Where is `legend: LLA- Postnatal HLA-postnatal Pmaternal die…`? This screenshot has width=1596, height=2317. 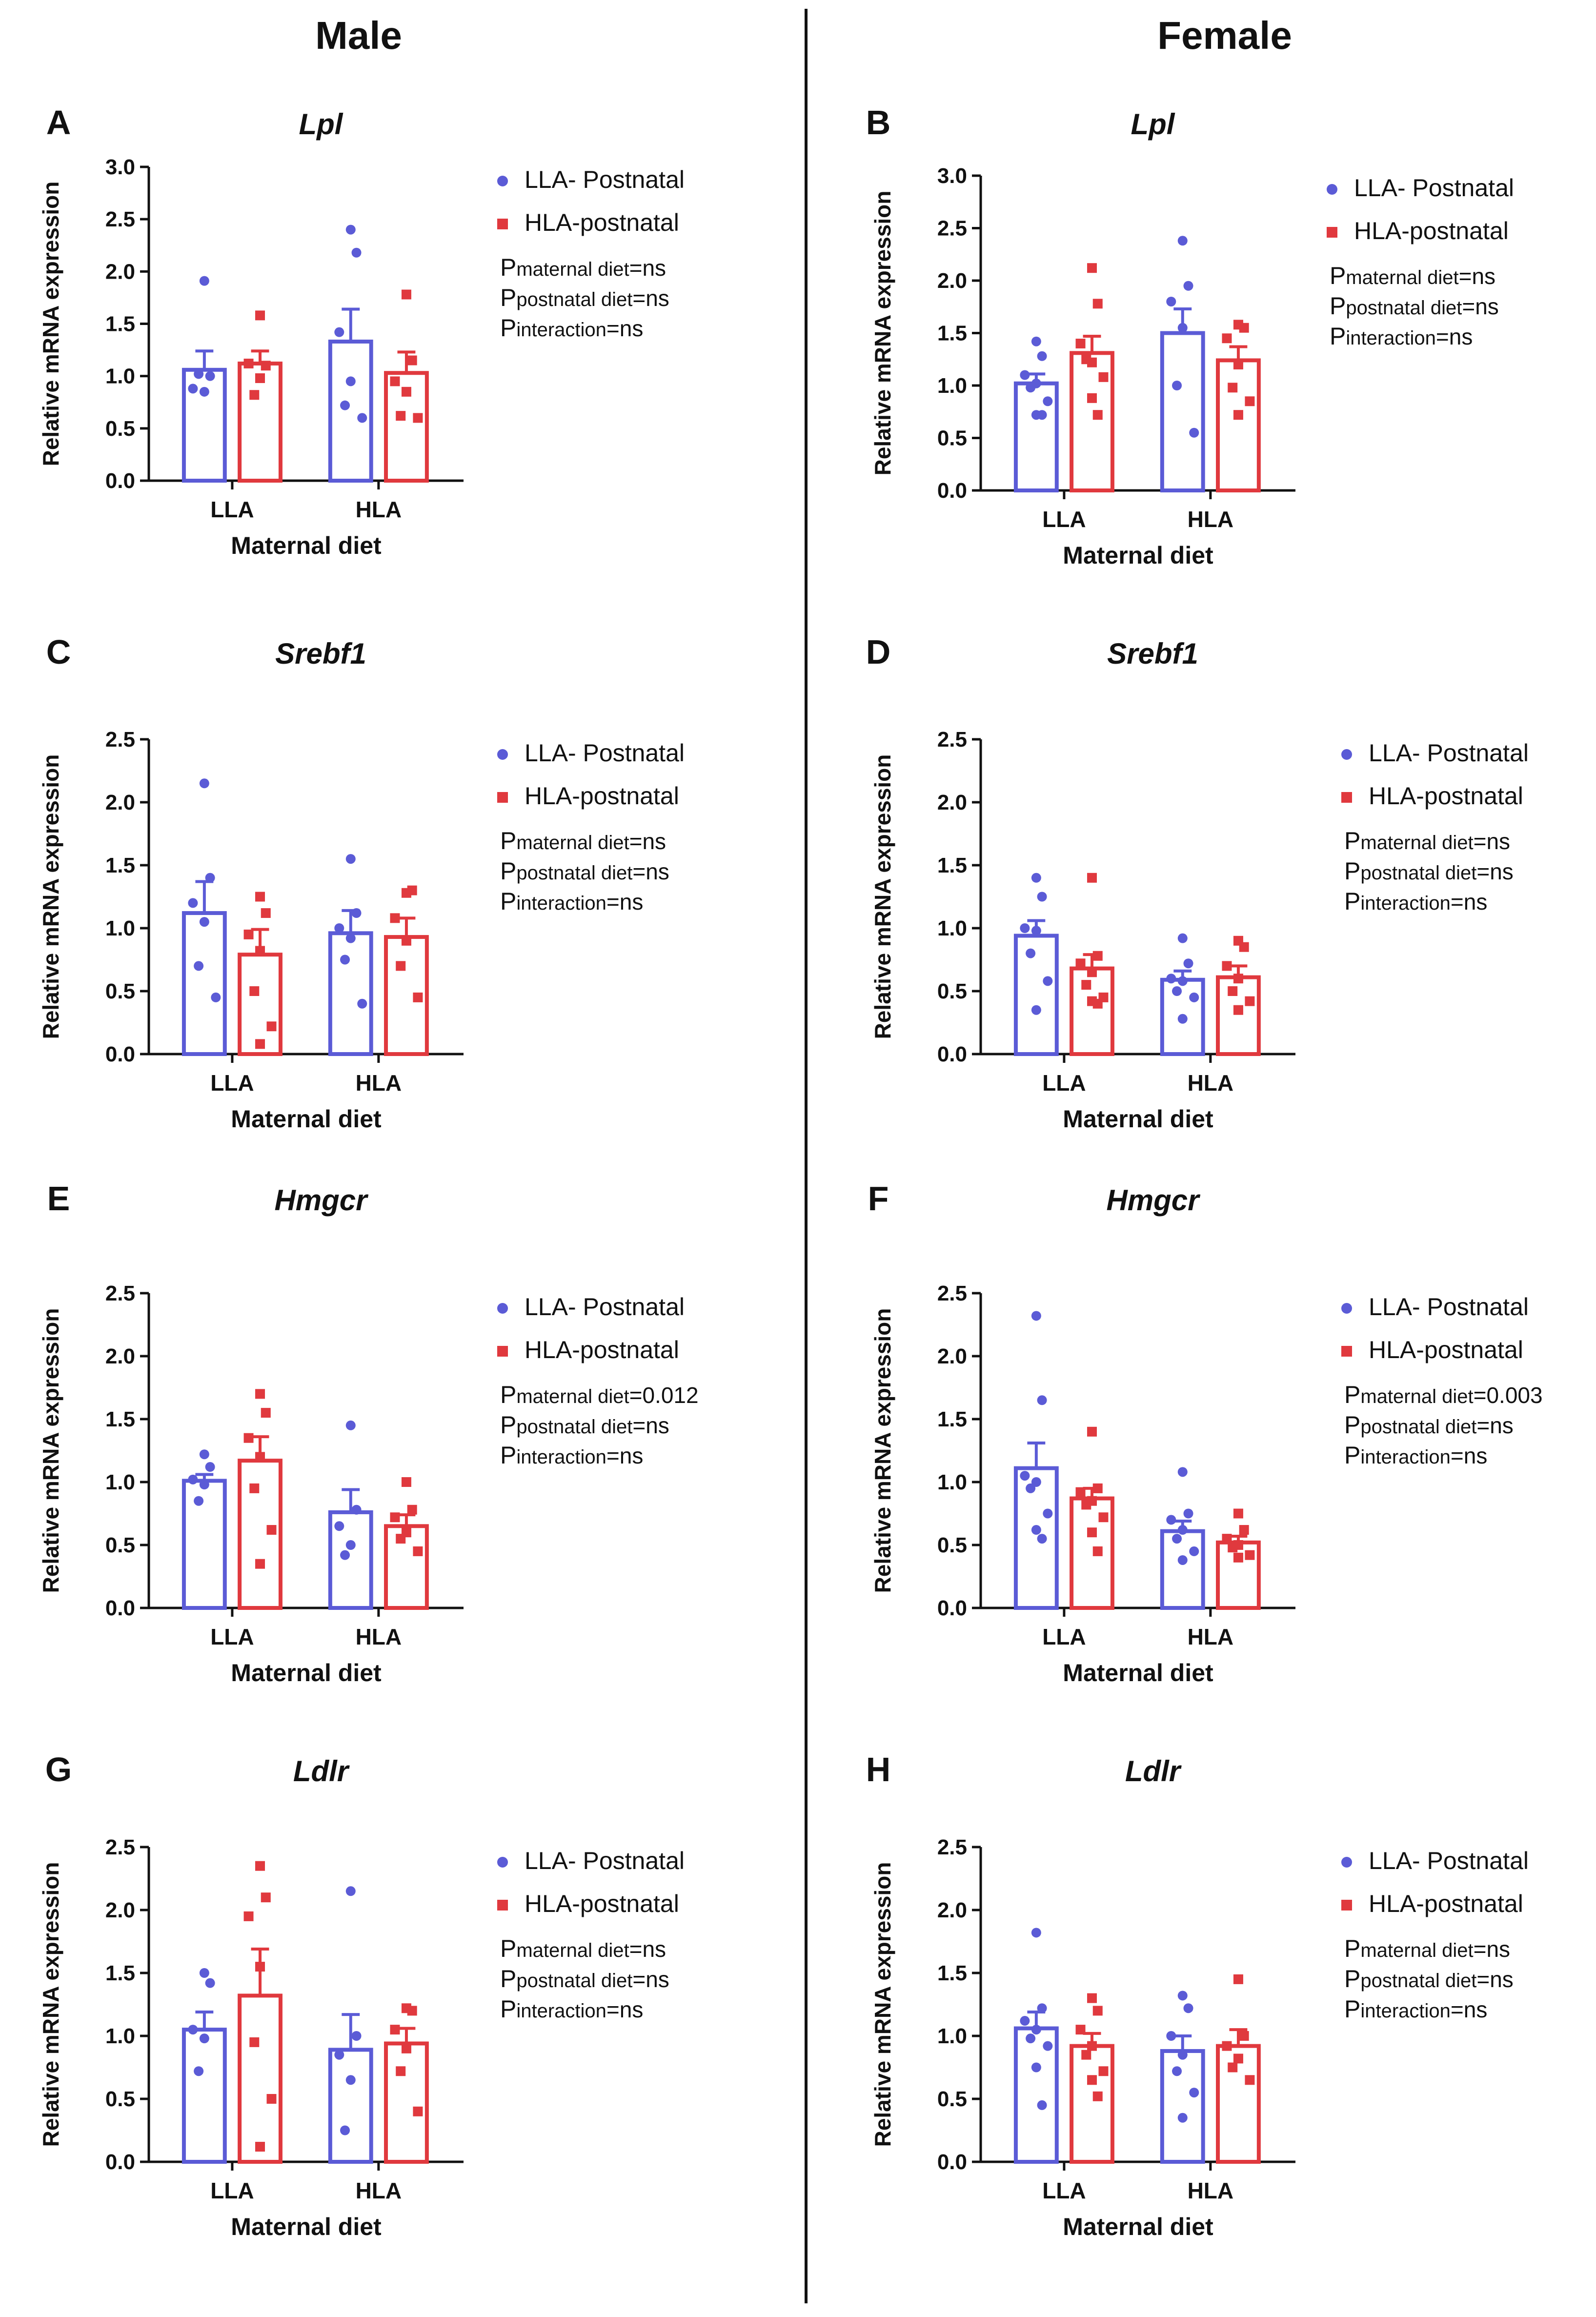 legend: LLA- Postnatal HLA-postnatal Pmaternal die… is located at coordinates (1435, 827).